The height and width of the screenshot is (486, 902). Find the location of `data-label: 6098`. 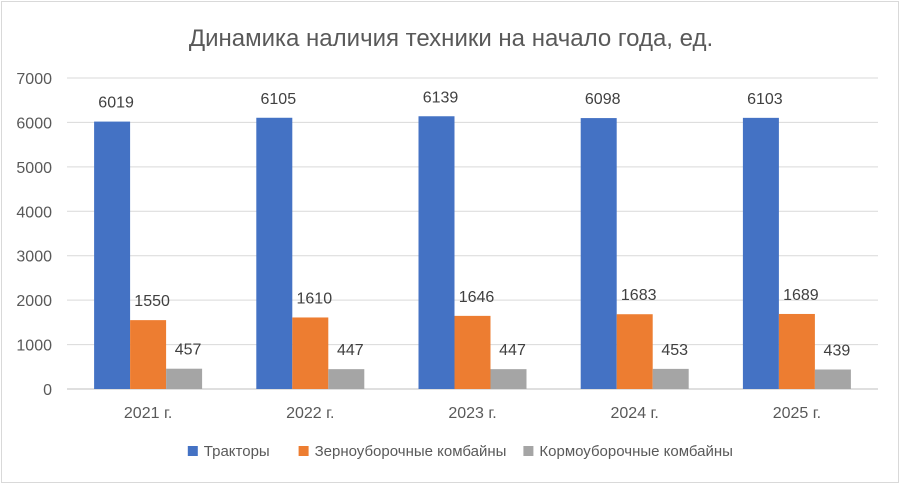

data-label: 6098 is located at coordinates (603, 99).